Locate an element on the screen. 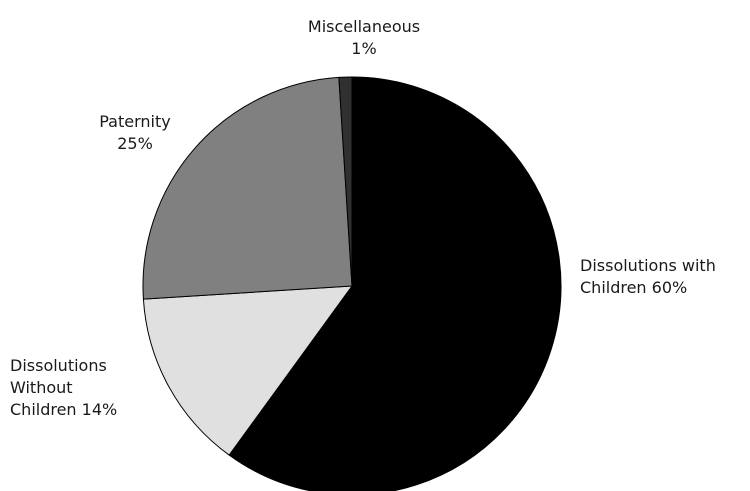 The height and width of the screenshot is (491, 750). slice-label-dissolutions-without-children: Dissolutions Without Children 14% is located at coordinates (63, 387).